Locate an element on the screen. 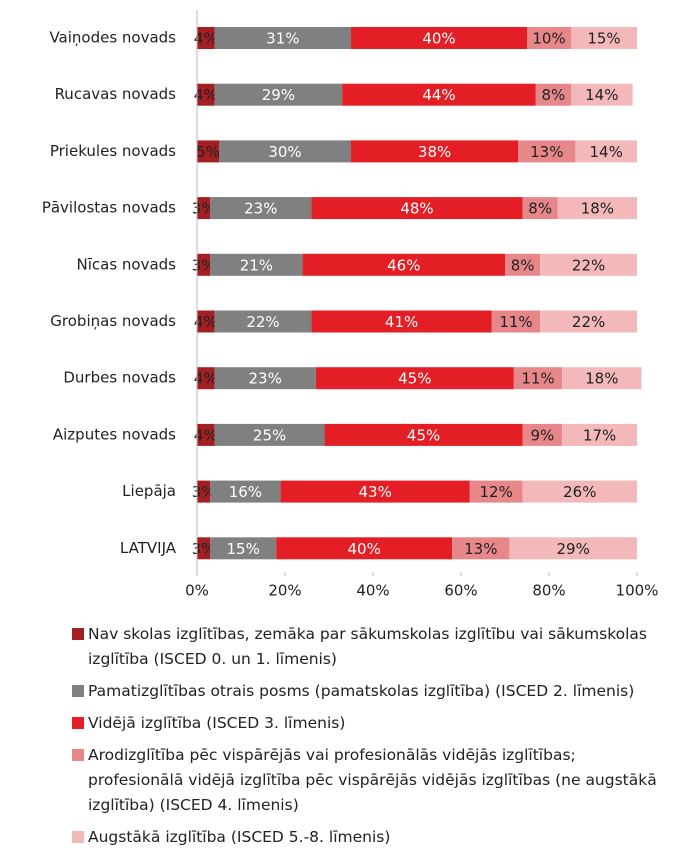 This screenshot has width=678, height=861. data-label: 31% is located at coordinates (282, 39).